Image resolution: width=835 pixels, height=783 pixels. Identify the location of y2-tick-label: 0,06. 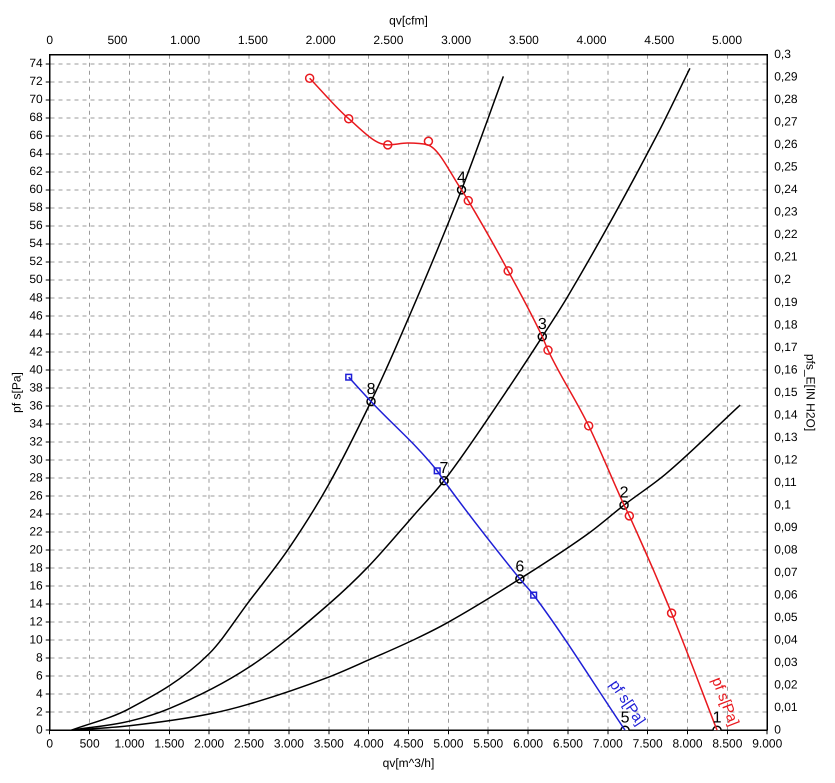
(786, 594).